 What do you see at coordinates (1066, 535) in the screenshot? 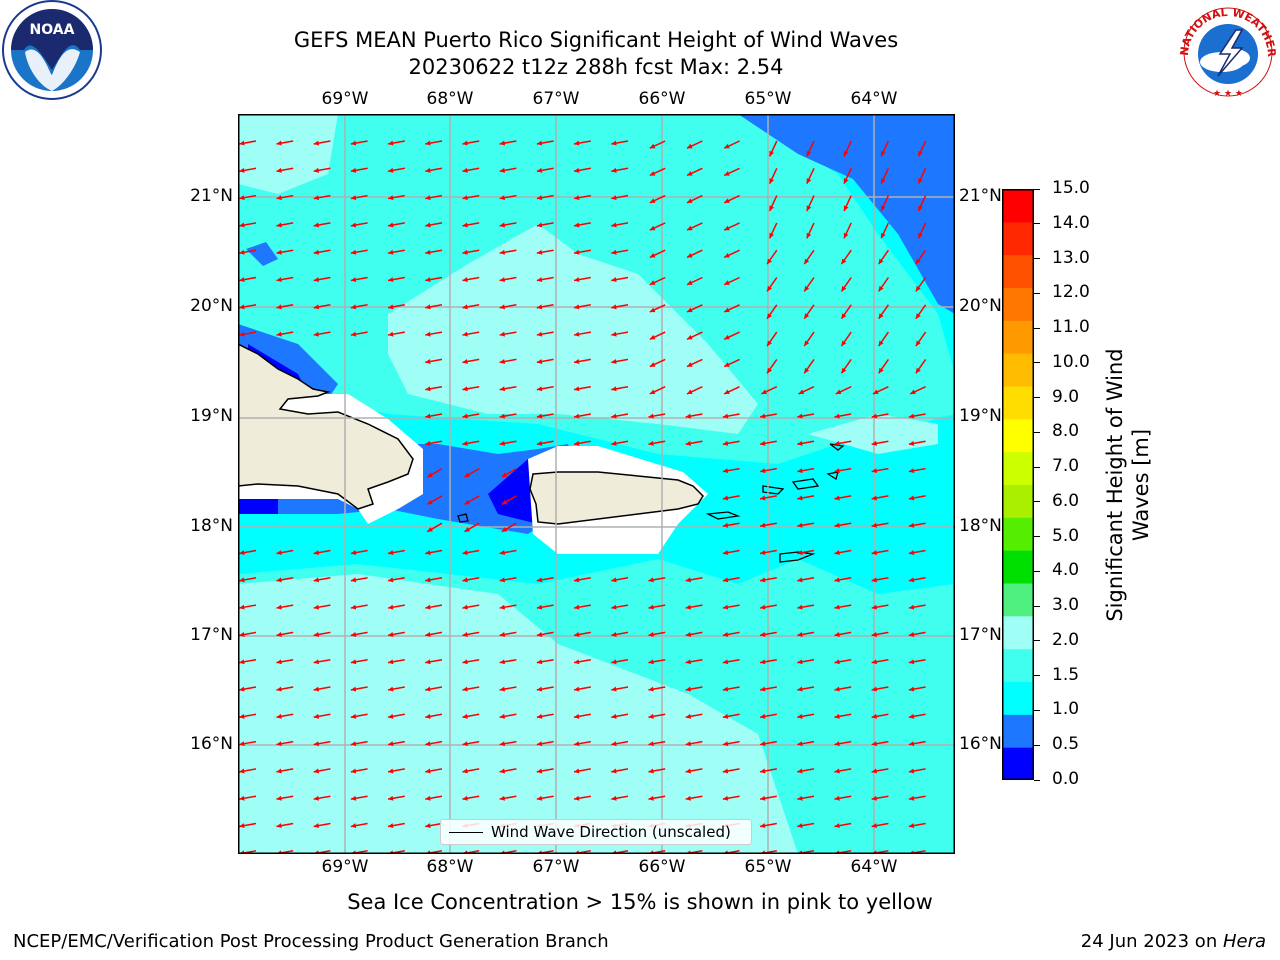
I see `colorbar-tick-label: 5.0` at bounding box center [1066, 535].